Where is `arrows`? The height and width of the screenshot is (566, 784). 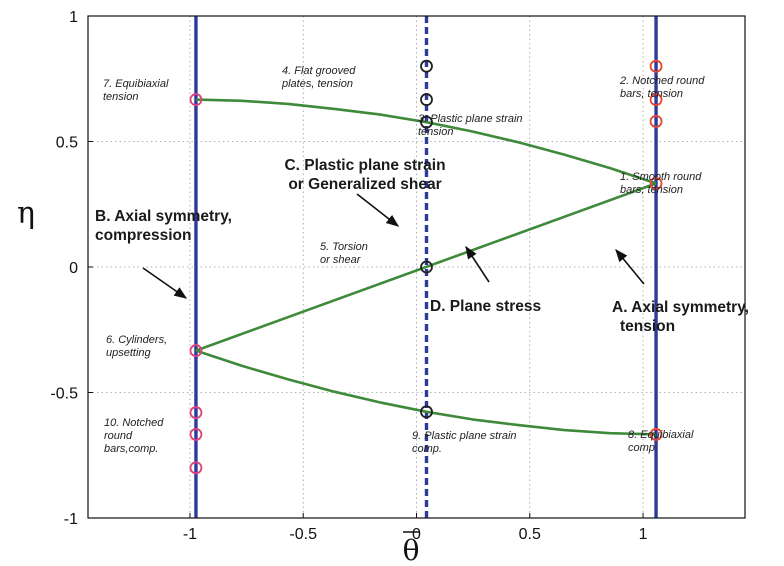
arrows is located at coordinates (393, 246).